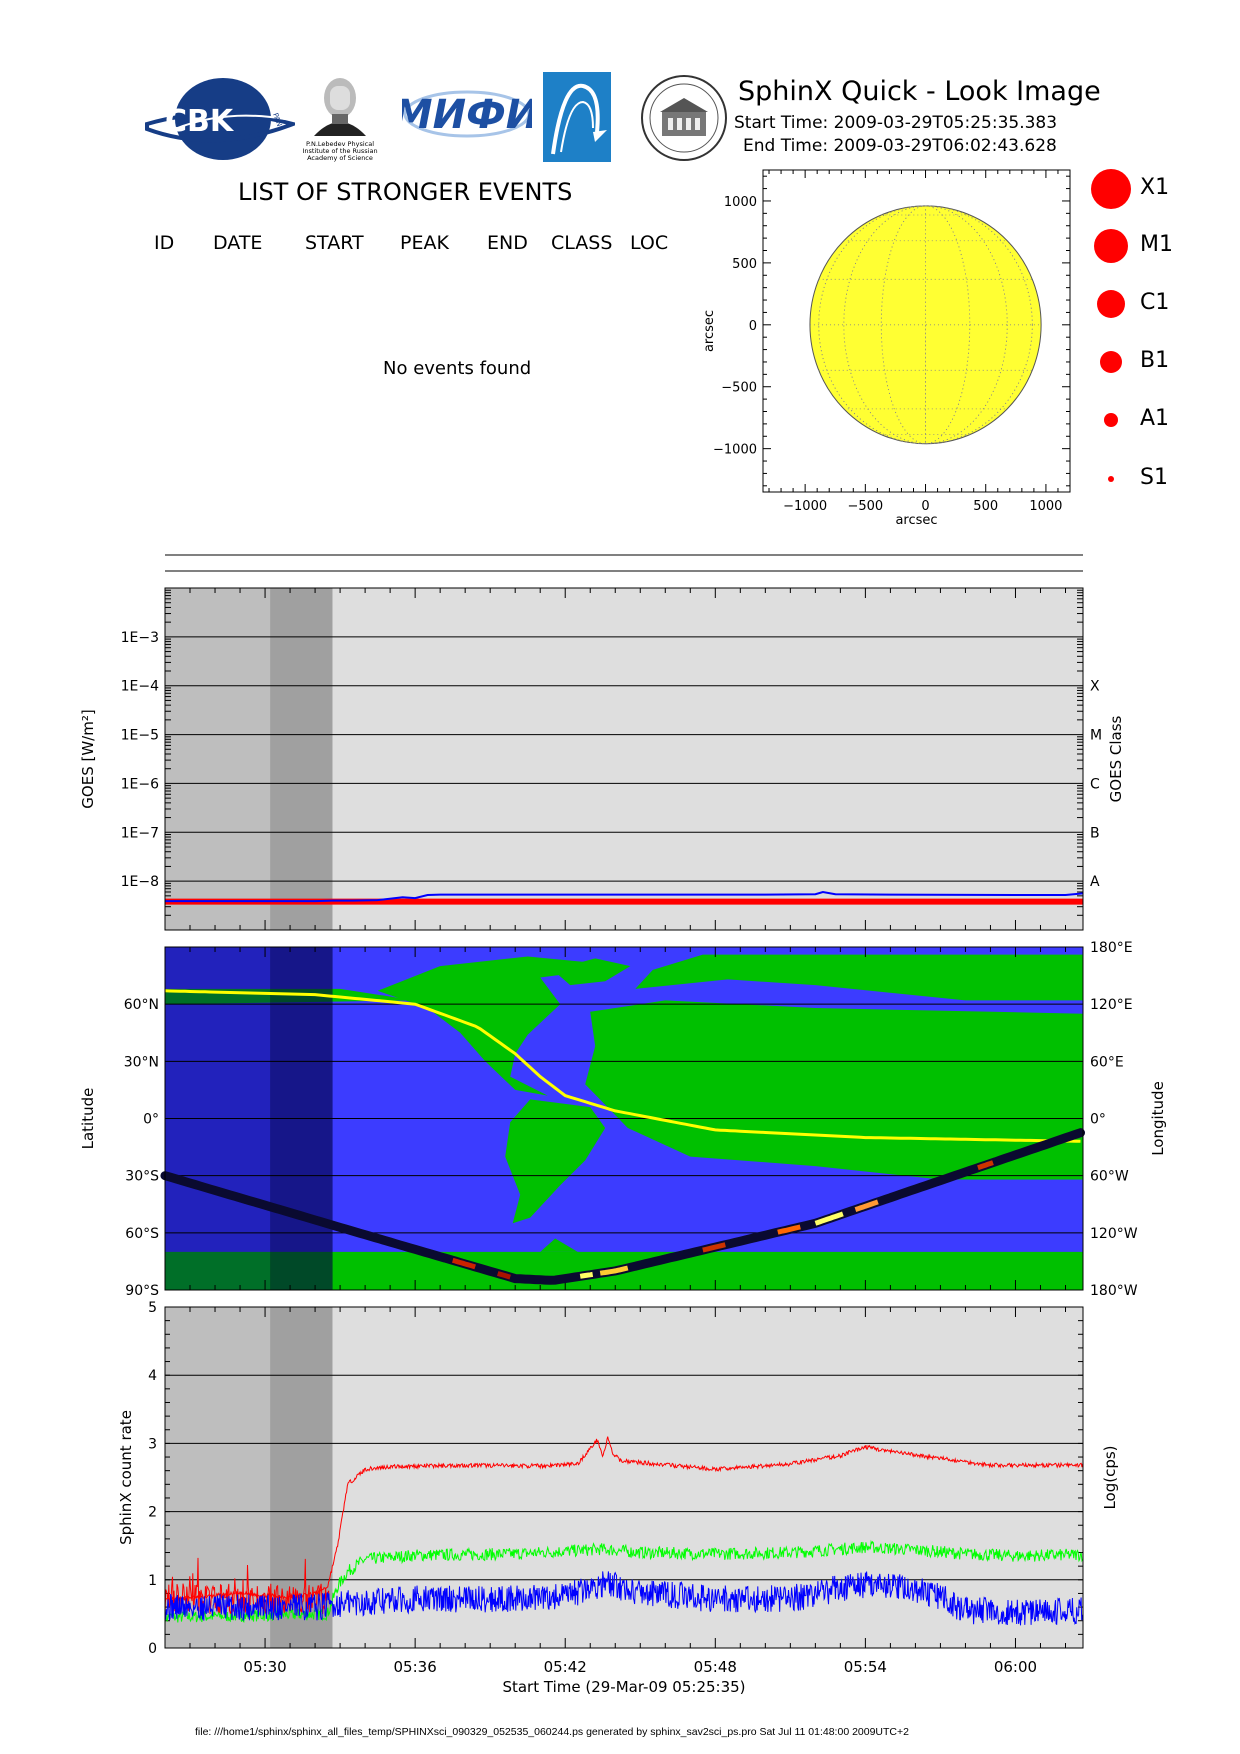 This screenshot has height=1754, width=1240. What do you see at coordinates (142, 1234) in the screenshot?
I see `map-ytick-label: 60°S` at bounding box center [142, 1234].